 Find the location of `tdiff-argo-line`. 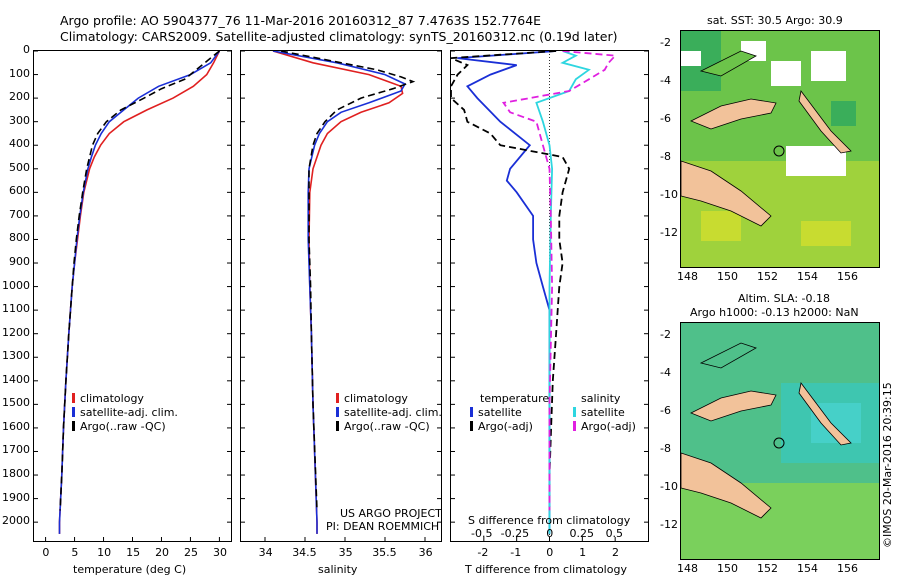

tdiff-argo-line is located at coordinates (510, 280).